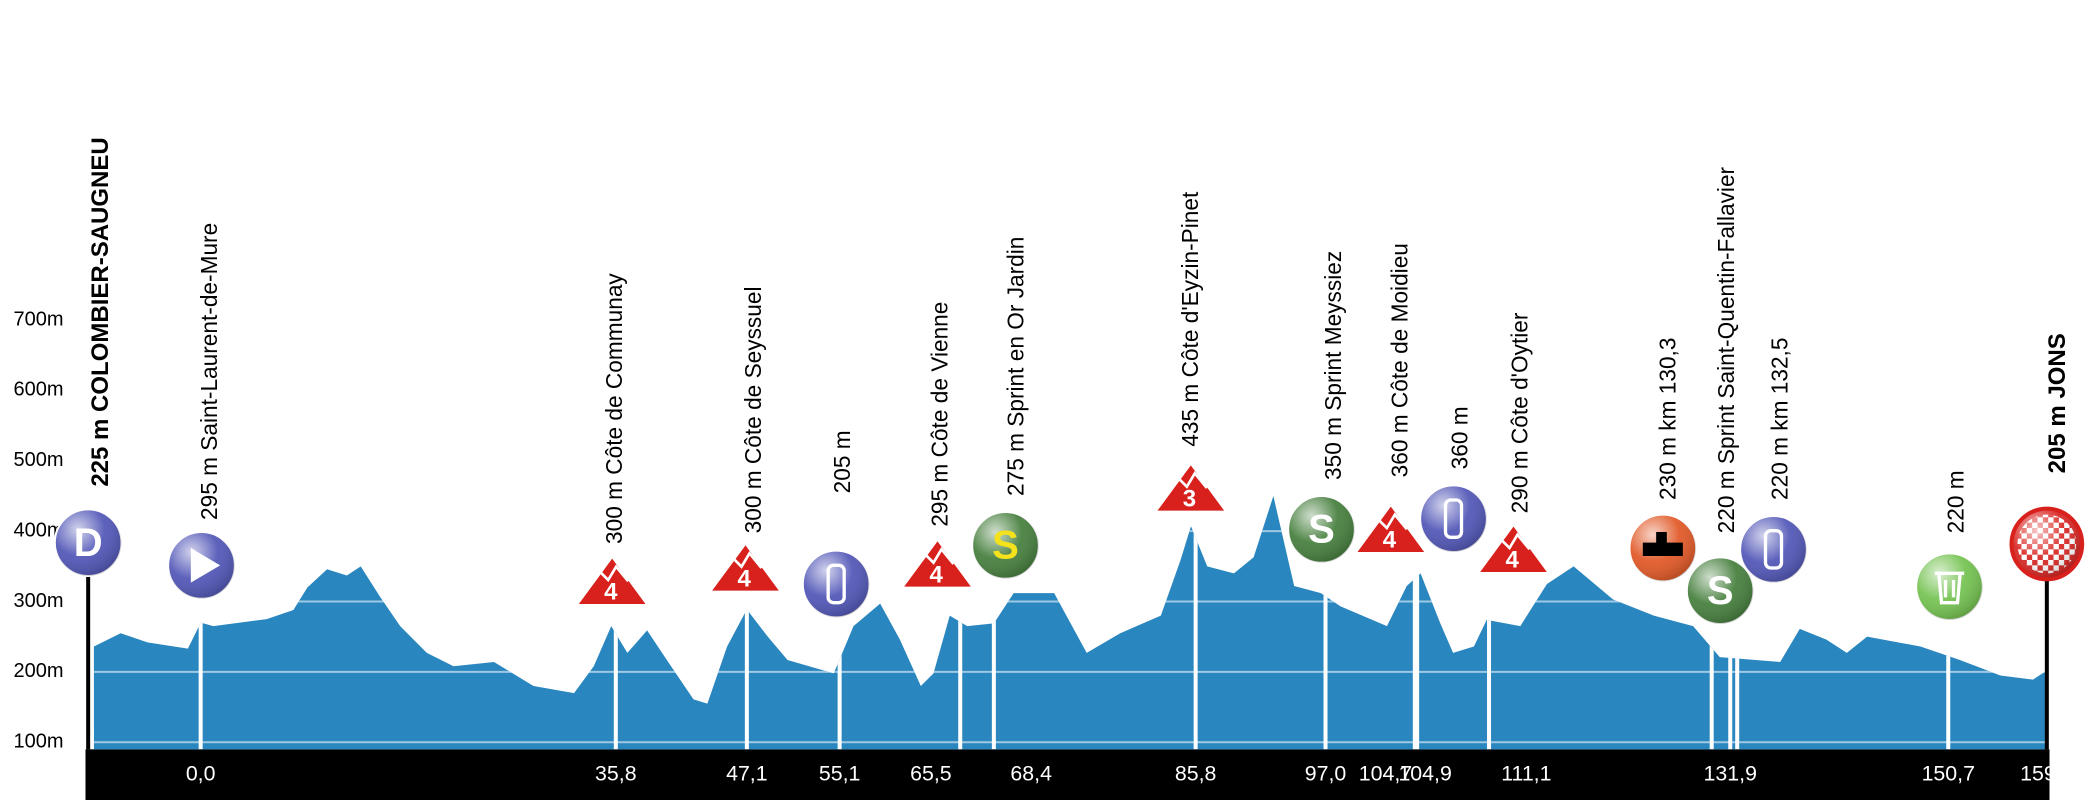 This screenshot has height=804, width=2091. Describe the element at coordinates (1015, 366) in the screenshot. I see `marker-label: 275 m Sprint en Or Jardin` at that location.